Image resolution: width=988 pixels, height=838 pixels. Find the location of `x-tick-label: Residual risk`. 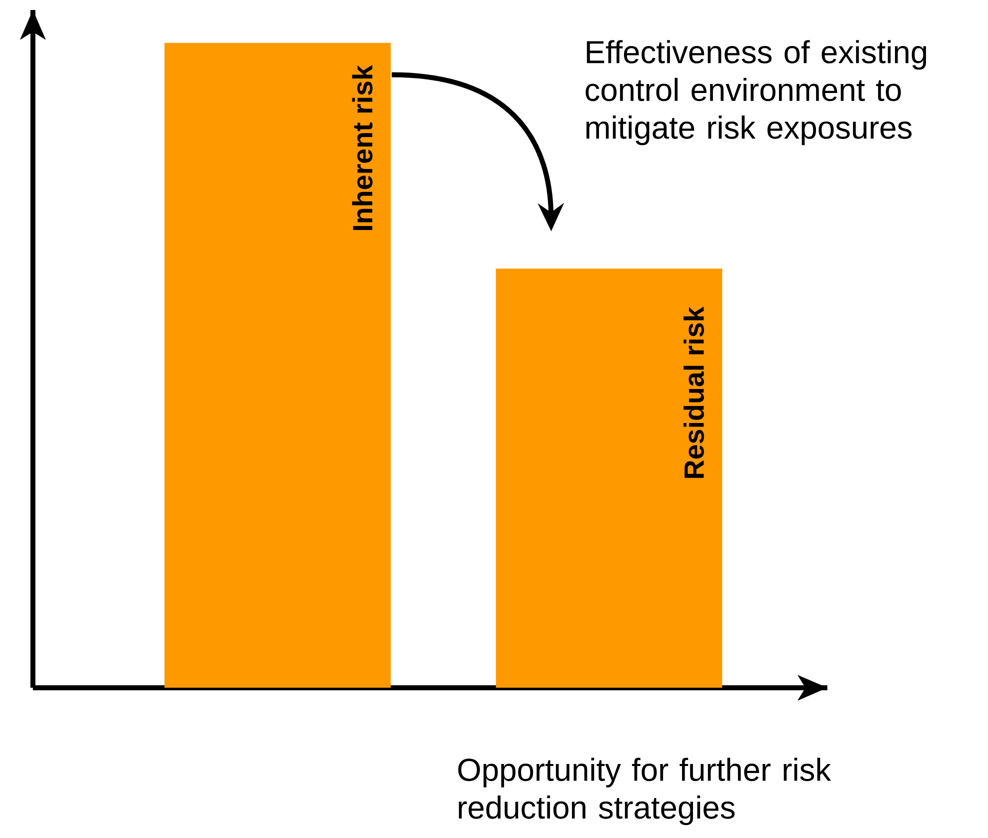

x-tick-label: Residual risk is located at coordinates (694, 392).